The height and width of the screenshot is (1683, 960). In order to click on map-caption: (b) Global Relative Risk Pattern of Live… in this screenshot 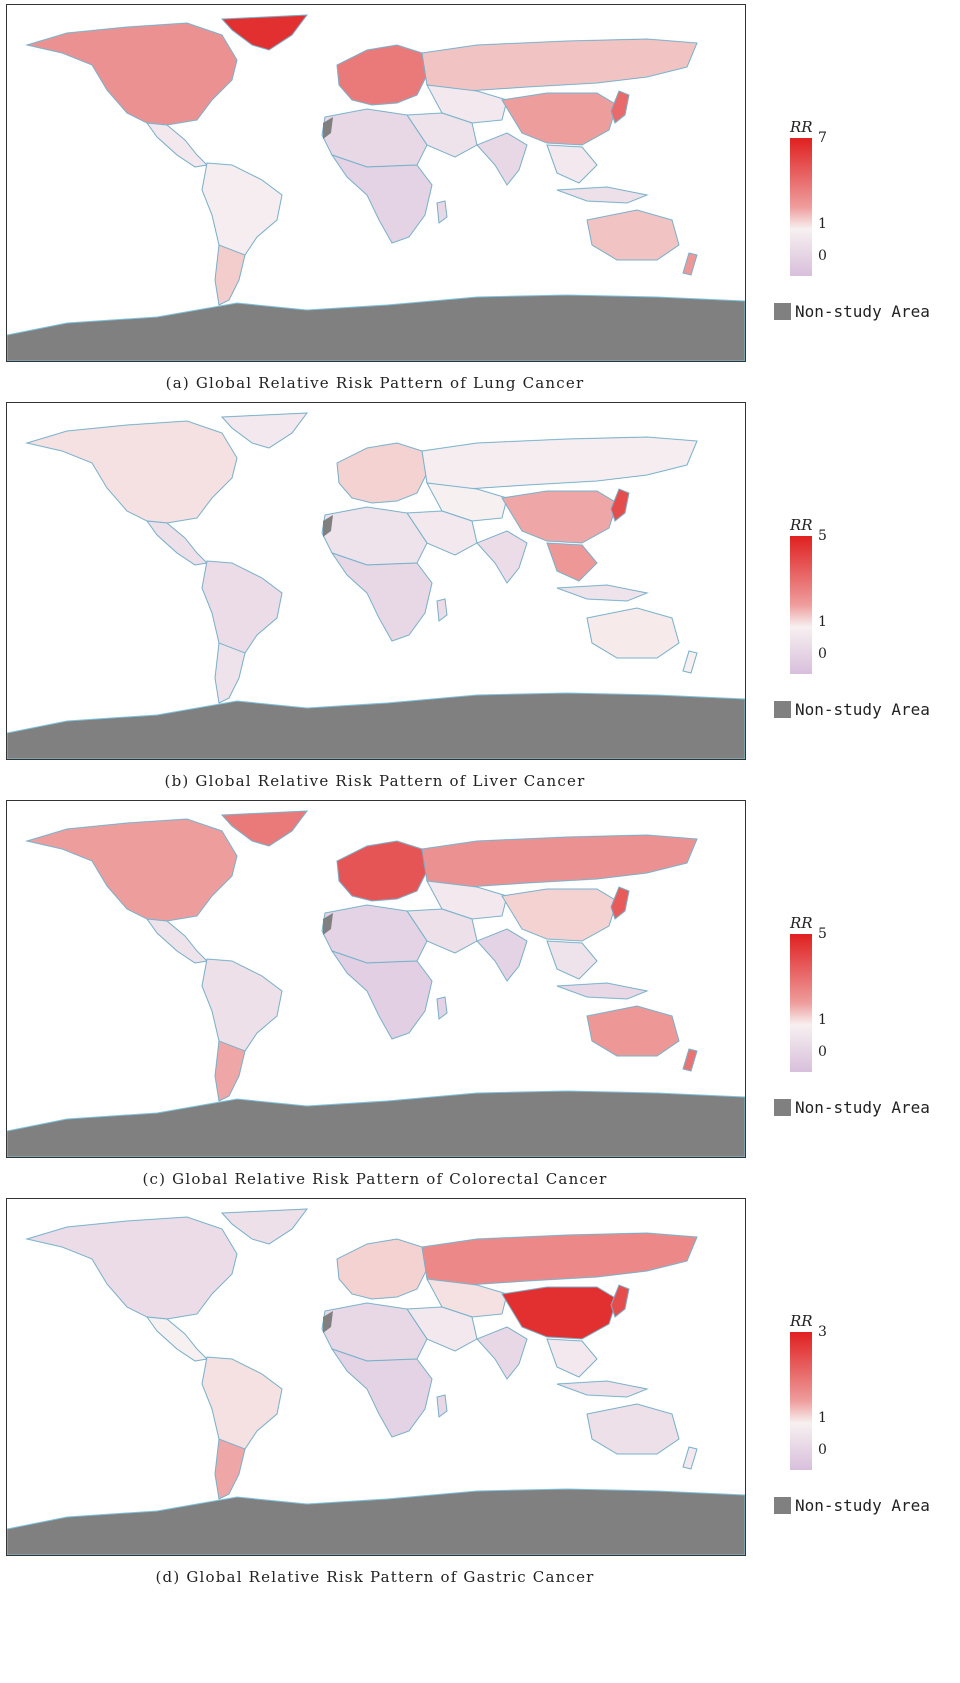, I will do `click(375, 781)`.